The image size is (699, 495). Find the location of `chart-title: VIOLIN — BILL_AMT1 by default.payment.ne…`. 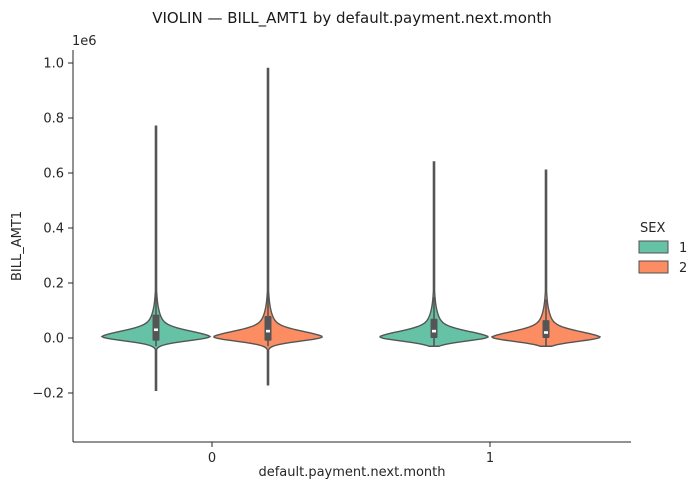

chart-title: VIOLIN — BILL_AMT1 by default.payment.ne… is located at coordinates (352, 18).